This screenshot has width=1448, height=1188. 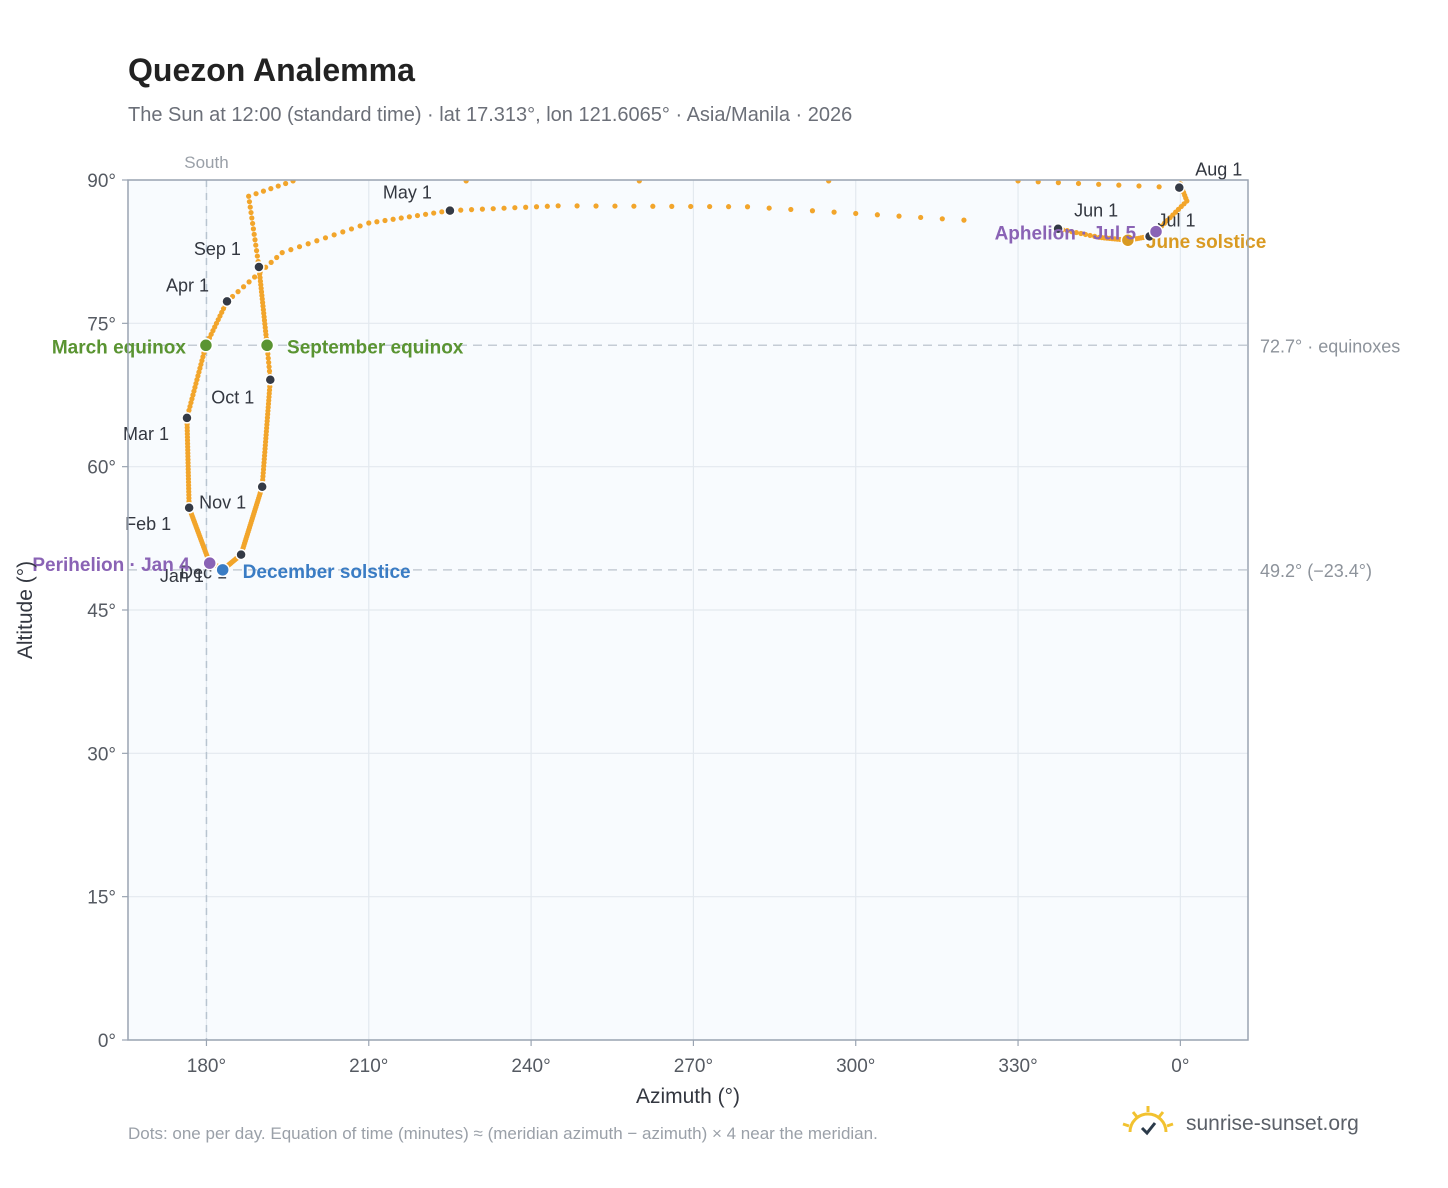 I want to click on month-marker-label: Jul 1, so click(x=1177, y=220).